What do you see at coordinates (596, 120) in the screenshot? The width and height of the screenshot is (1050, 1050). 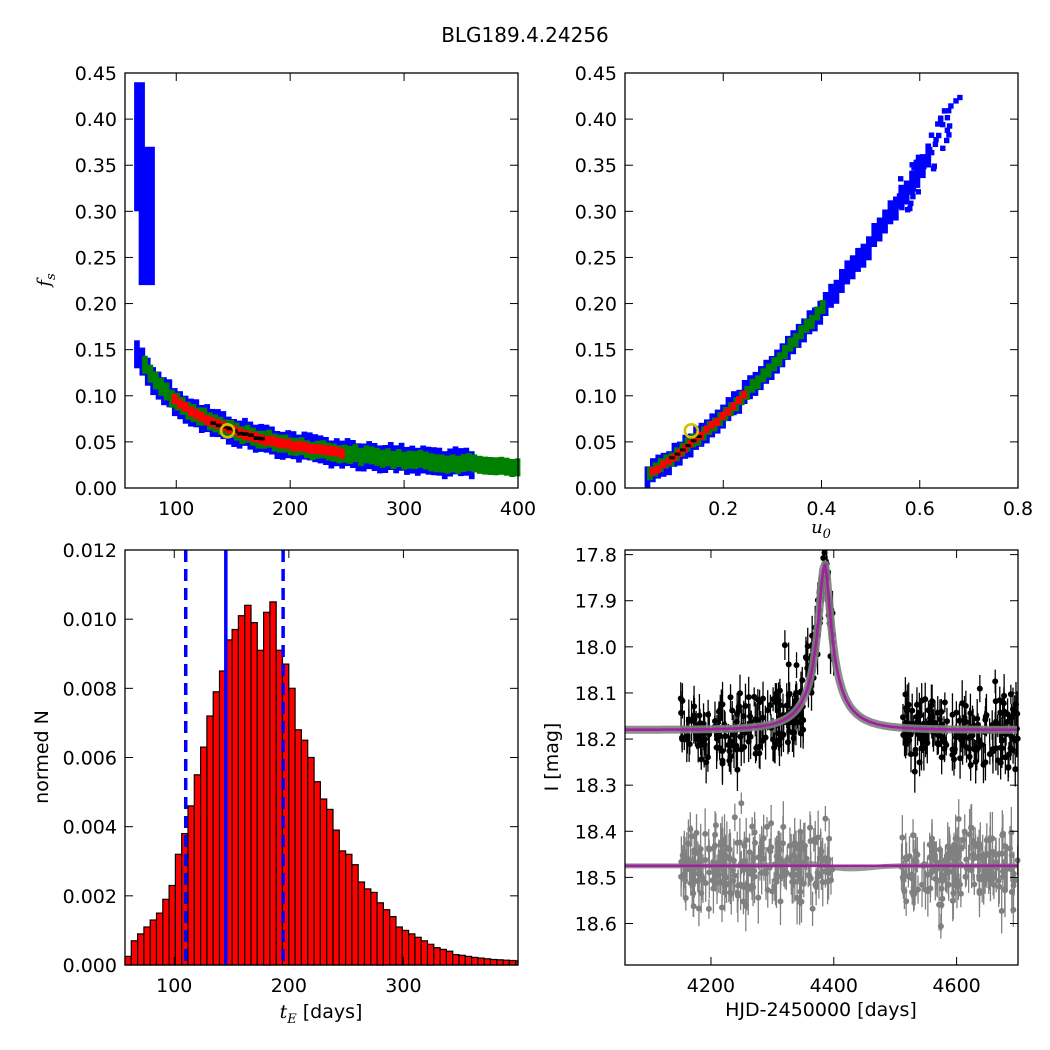 I see `p2-ytick-label: 0.40` at bounding box center [596, 120].